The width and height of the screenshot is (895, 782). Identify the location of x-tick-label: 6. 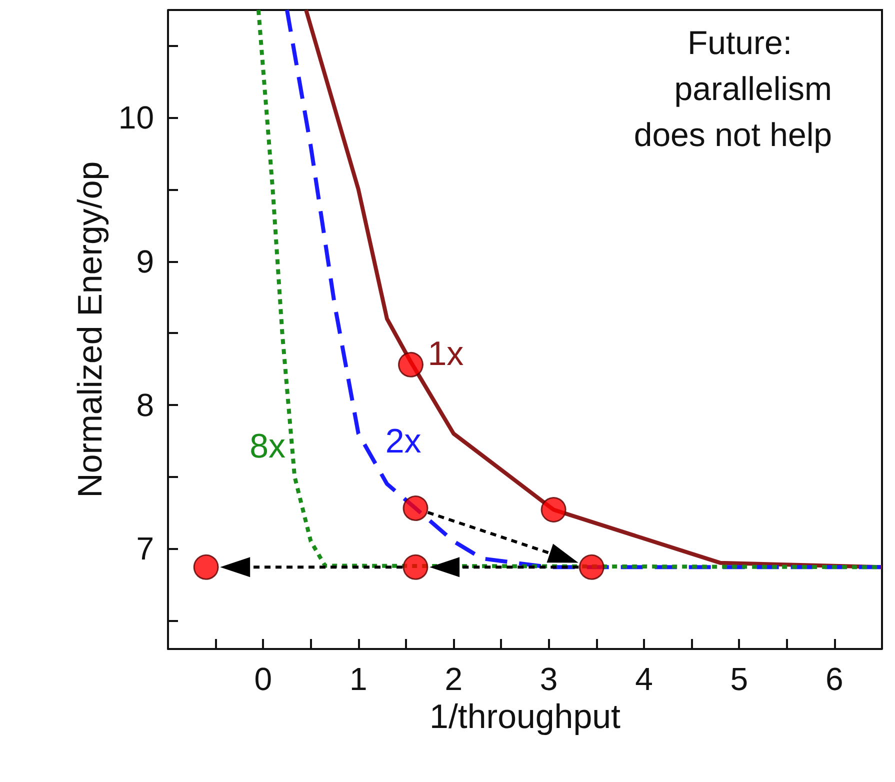
(835, 679).